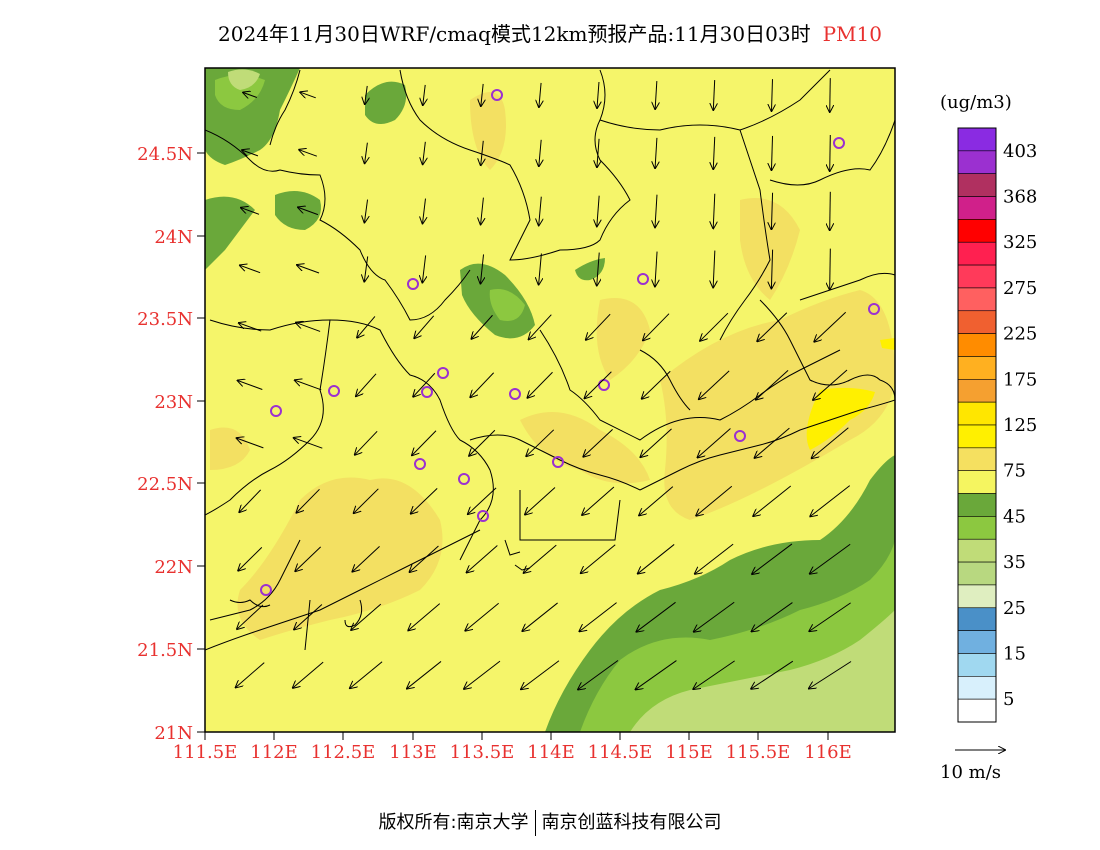 The width and height of the screenshot is (1100, 850). I want to click on lon-label: 116E, so click(828, 752).